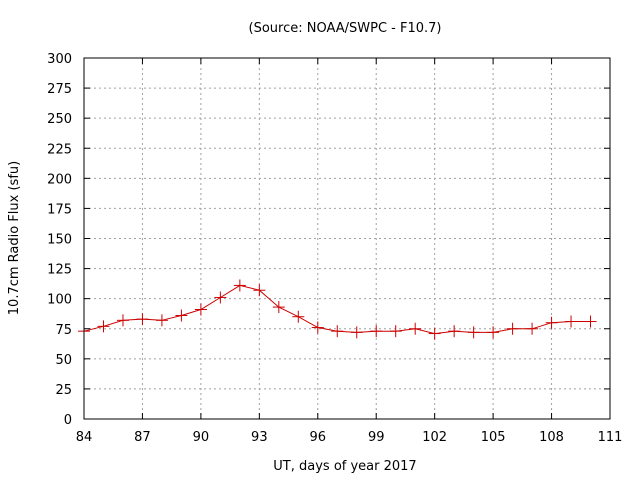  What do you see at coordinates (59, 179) in the screenshot?
I see `y-tick-label: 200` at bounding box center [59, 179].